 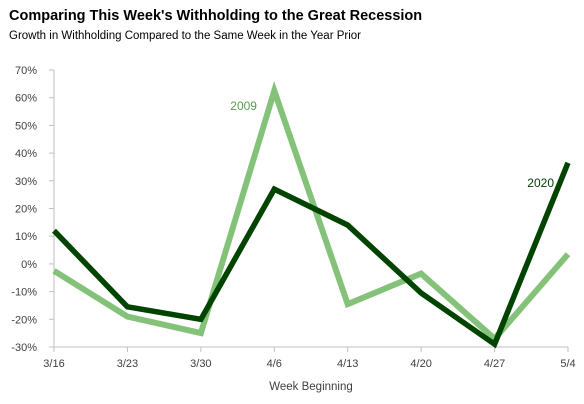 What do you see at coordinates (494, 364) in the screenshot?
I see `x-tick-label: 4/27` at bounding box center [494, 364].